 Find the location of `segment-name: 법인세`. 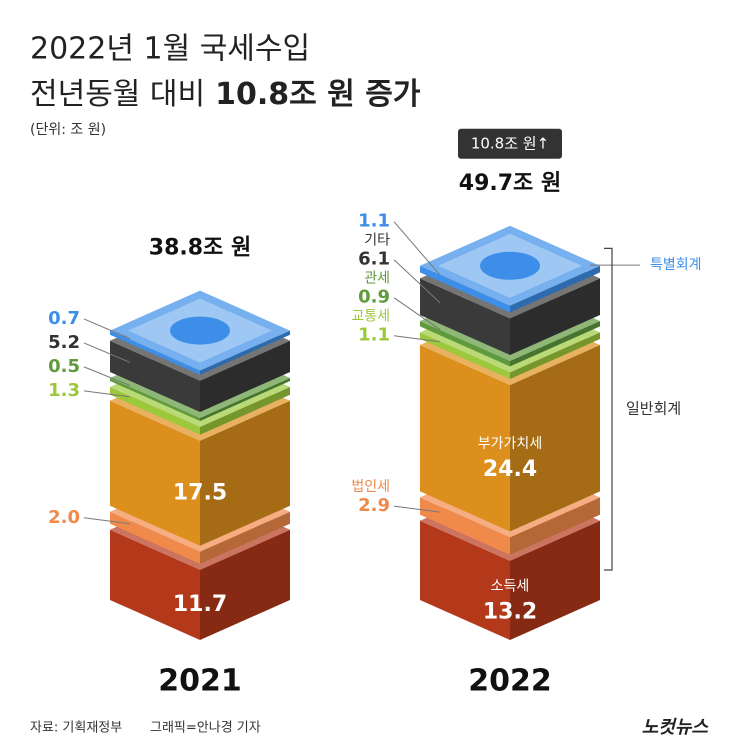

segment-name: 법인세 is located at coordinates (370, 487).